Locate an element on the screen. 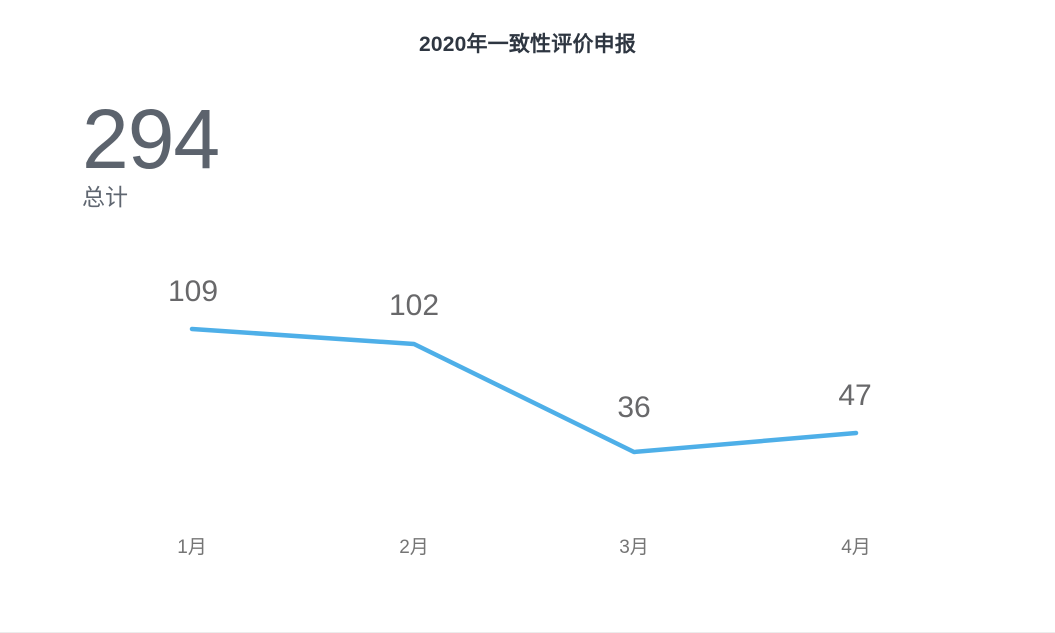  x-axis-tick-mar: 3月 is located at coordinates (634, 547).